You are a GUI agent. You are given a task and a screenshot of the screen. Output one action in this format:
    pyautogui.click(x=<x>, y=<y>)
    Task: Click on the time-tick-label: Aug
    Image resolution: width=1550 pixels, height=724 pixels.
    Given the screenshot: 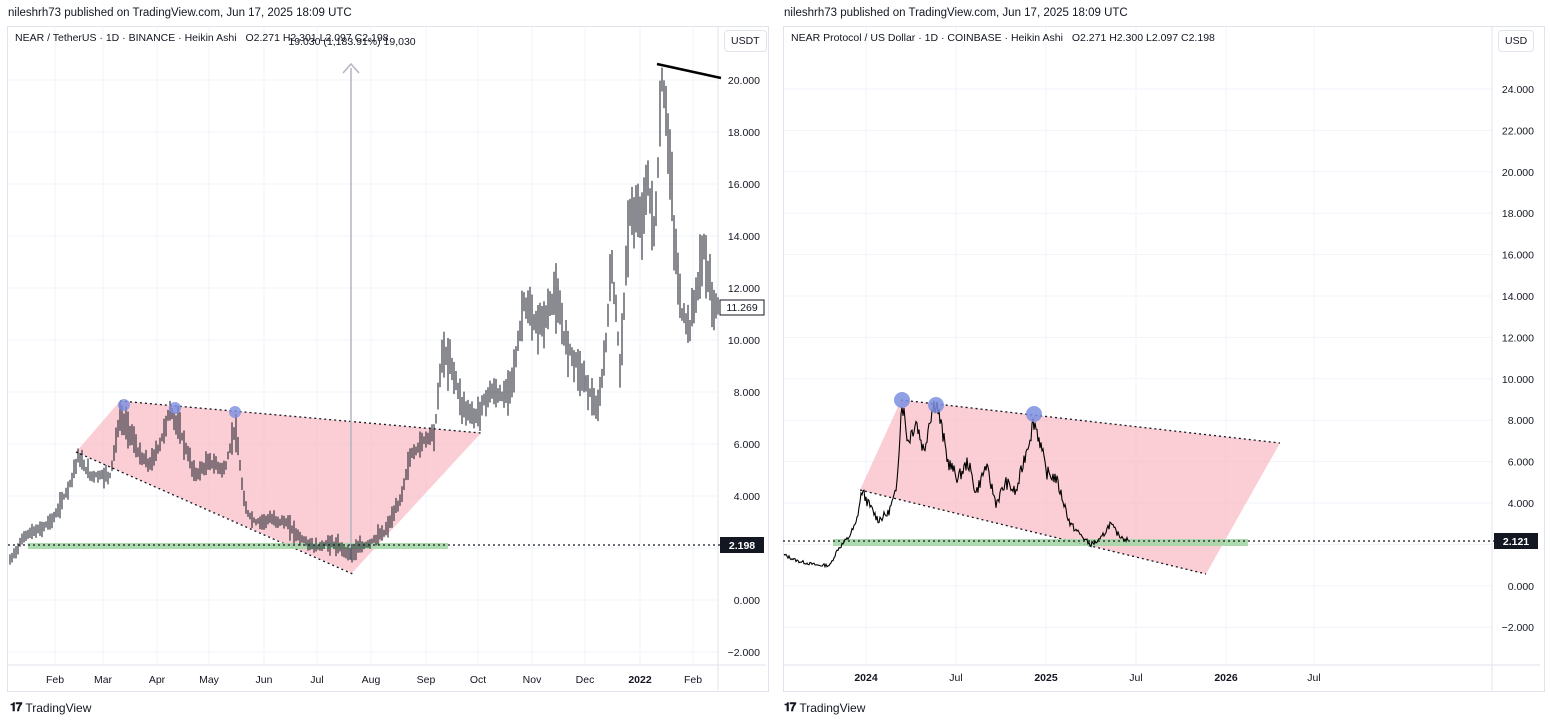 What is the action you would take?
    pyautogui.click(x=371, y=680)
    